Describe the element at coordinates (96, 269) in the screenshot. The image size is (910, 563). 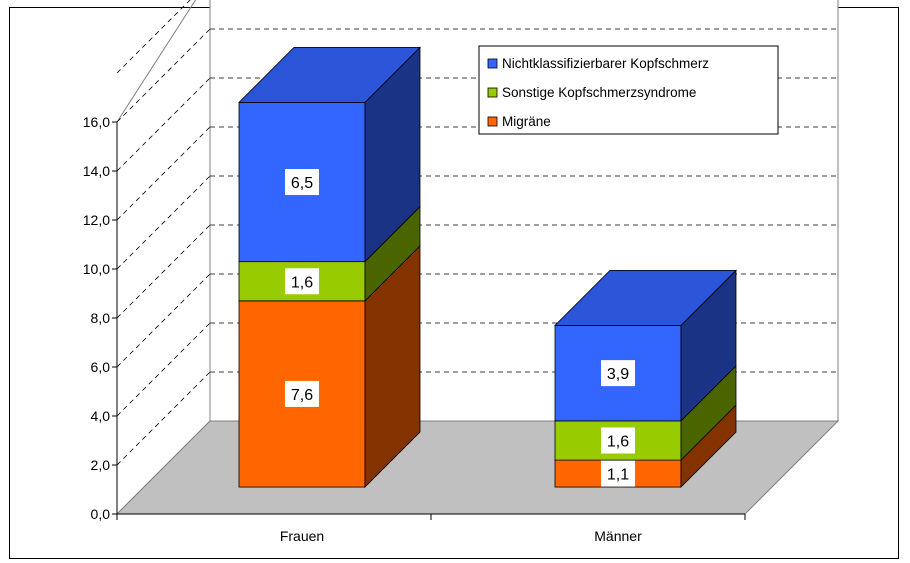
I see `y-tick-label: 10,0` at that location.